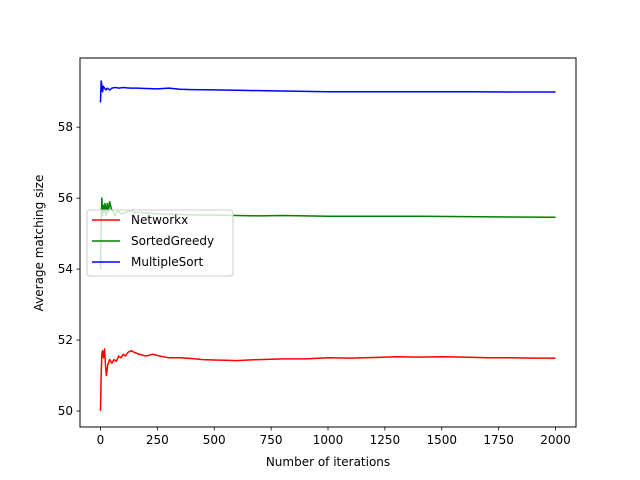  I want to click on y-tick-label: 52, so click(65, 340).